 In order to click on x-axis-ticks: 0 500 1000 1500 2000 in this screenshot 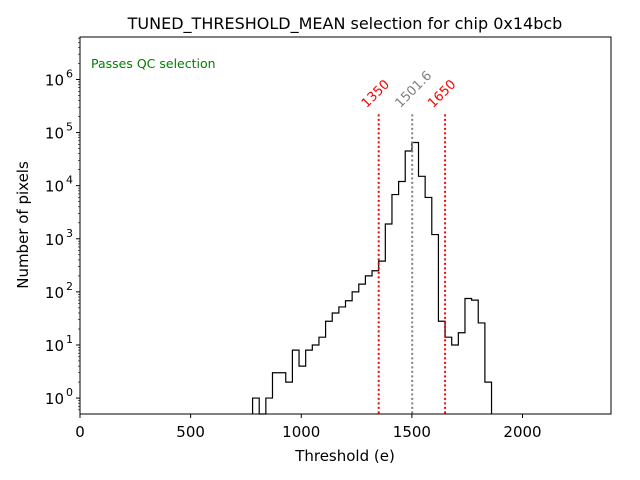, I will do `click(308, 427)`.